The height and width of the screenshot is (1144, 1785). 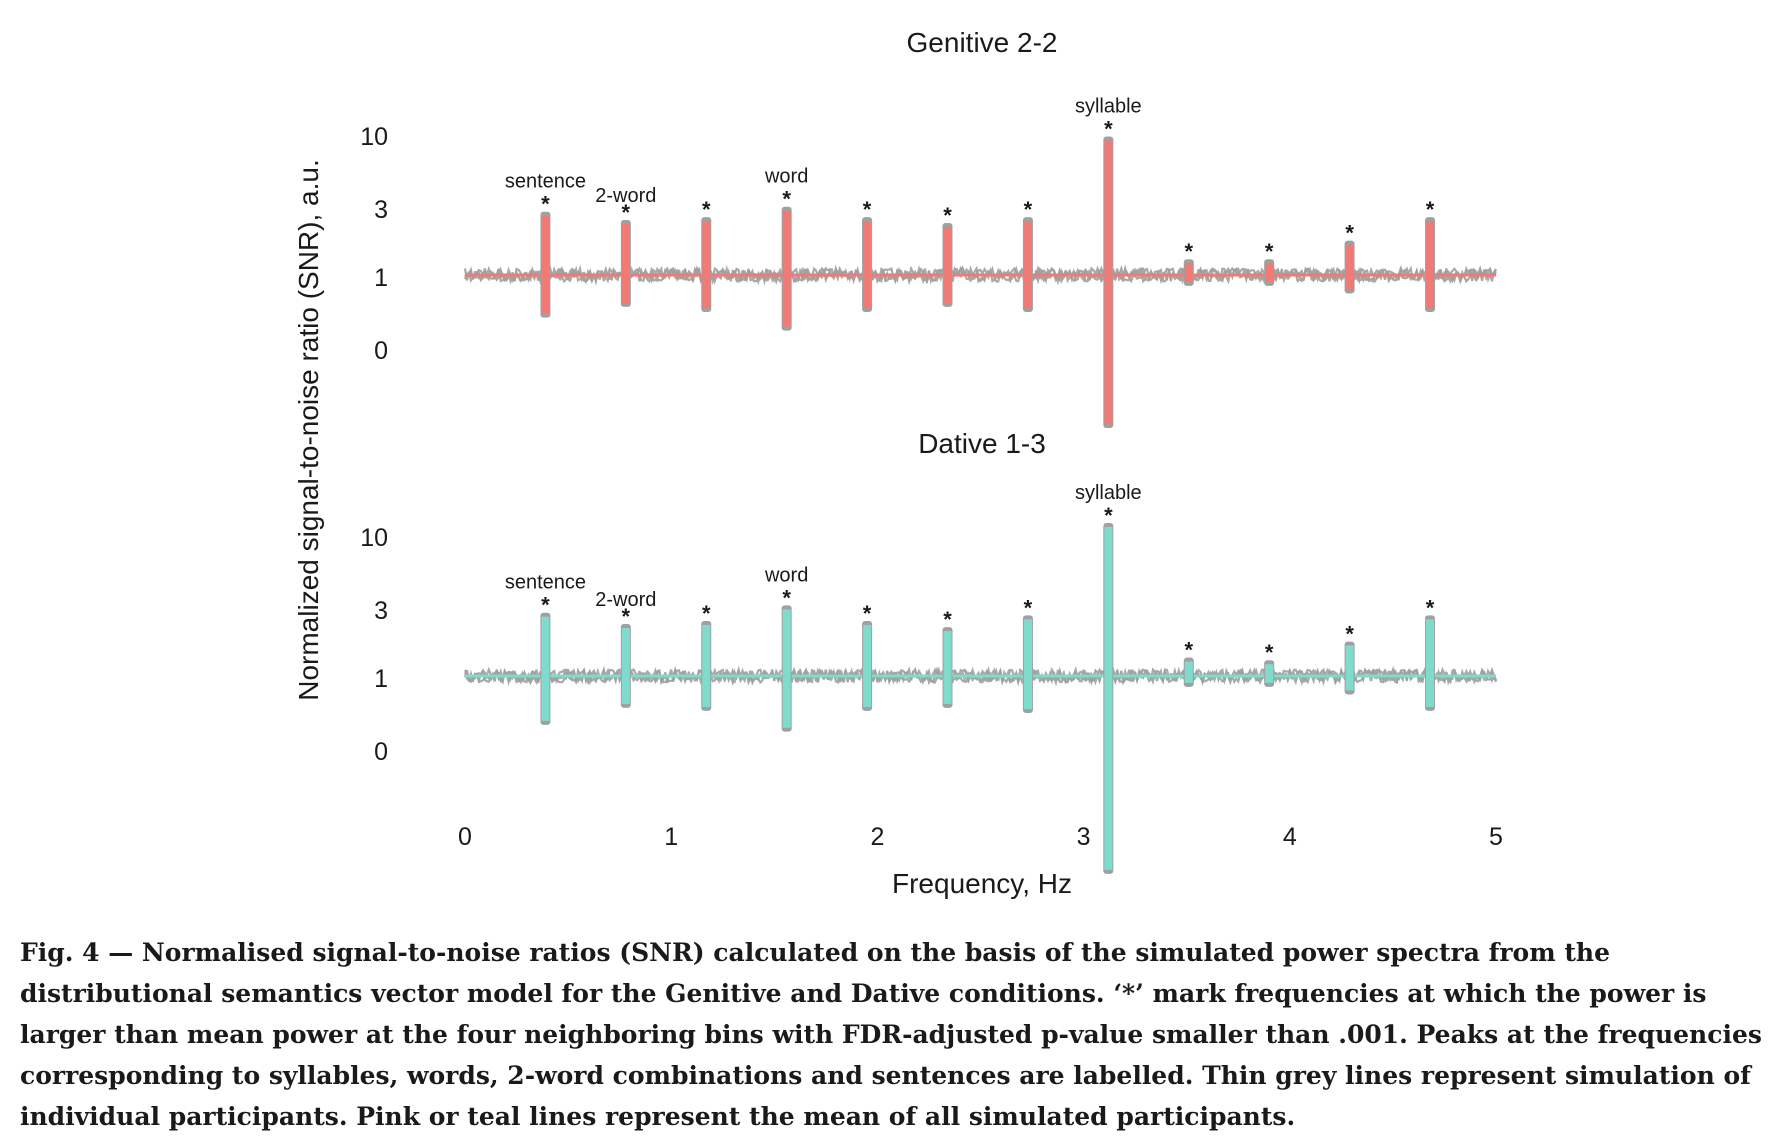 I want to click on x-tick-label: 0, so click(x=465, y=837).